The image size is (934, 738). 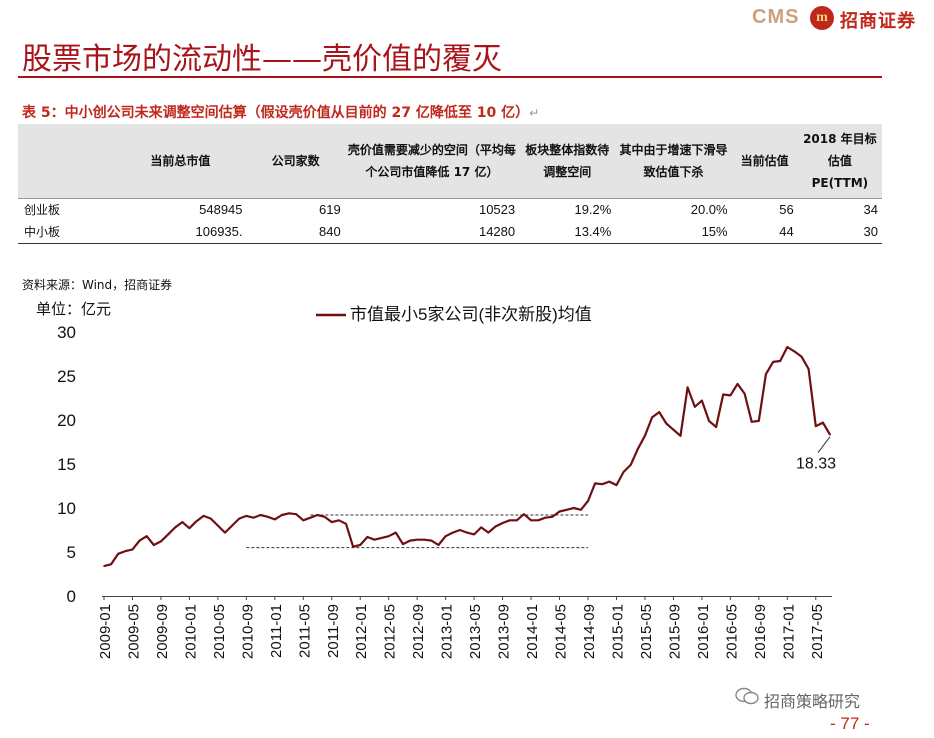 What do you see at coordinates (816, 464) in the screenshot?
I see `annotation-label: 18.33` at bounding box center [816, 464].